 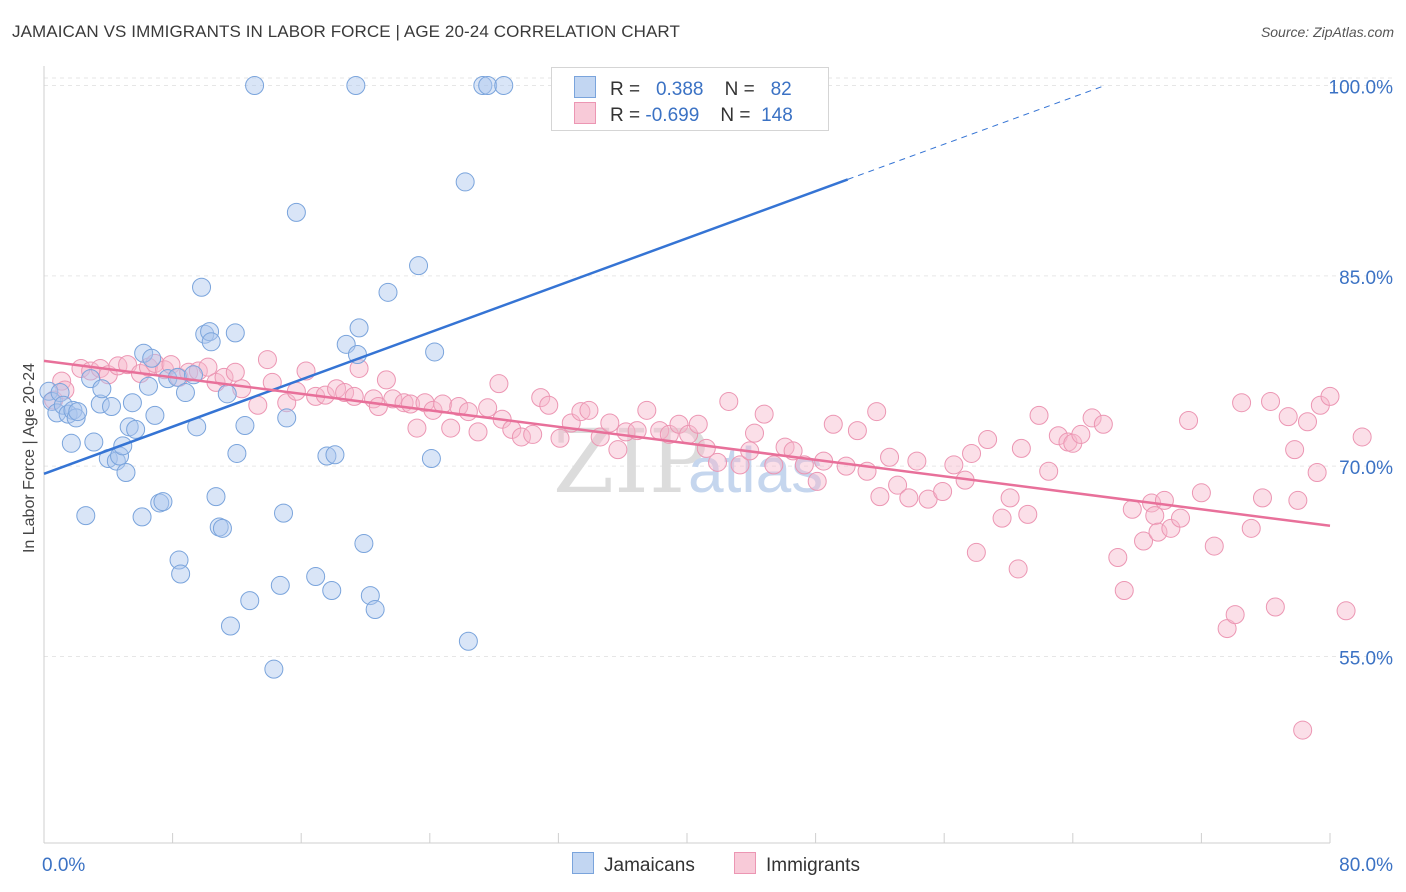 What do you see at coordinates (672, 115) in the screenshot?
I see `r-value: -0.699` at bounding box center [672, 115].